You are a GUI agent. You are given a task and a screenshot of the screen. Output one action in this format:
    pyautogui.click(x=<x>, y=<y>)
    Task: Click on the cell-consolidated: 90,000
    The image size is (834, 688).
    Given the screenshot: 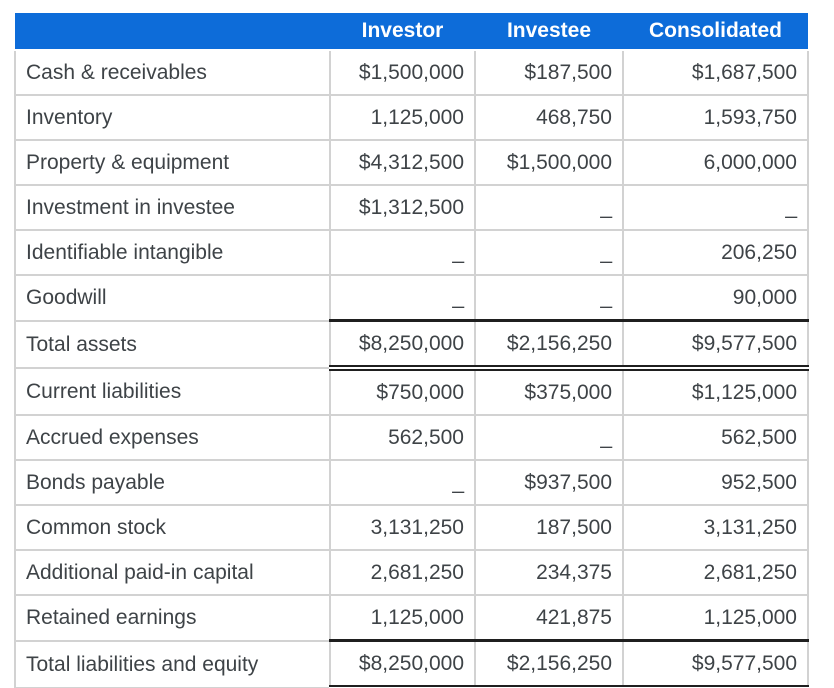 What is the action you would take?
    pyautogui.click(x=715, y=298)
    